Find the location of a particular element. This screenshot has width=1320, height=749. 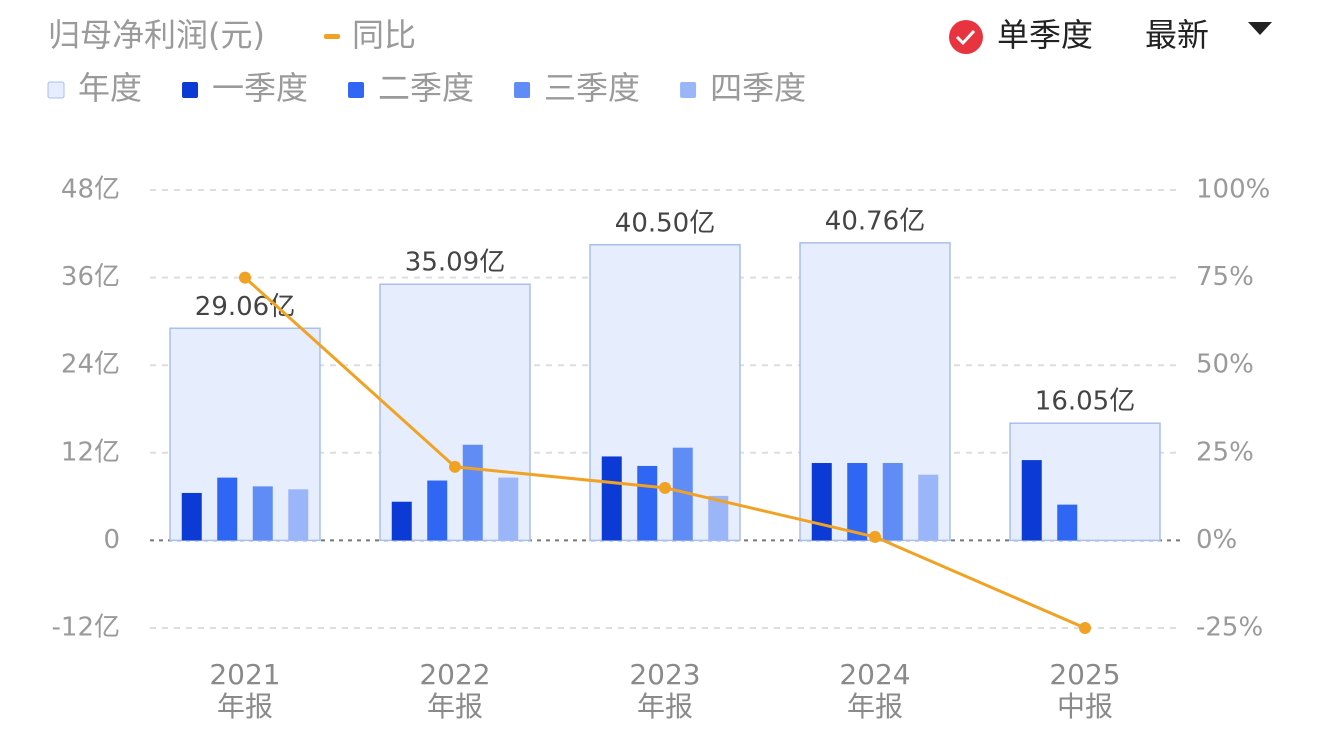

y-tick-label: 48亿 is located at coordinates (90, 190).